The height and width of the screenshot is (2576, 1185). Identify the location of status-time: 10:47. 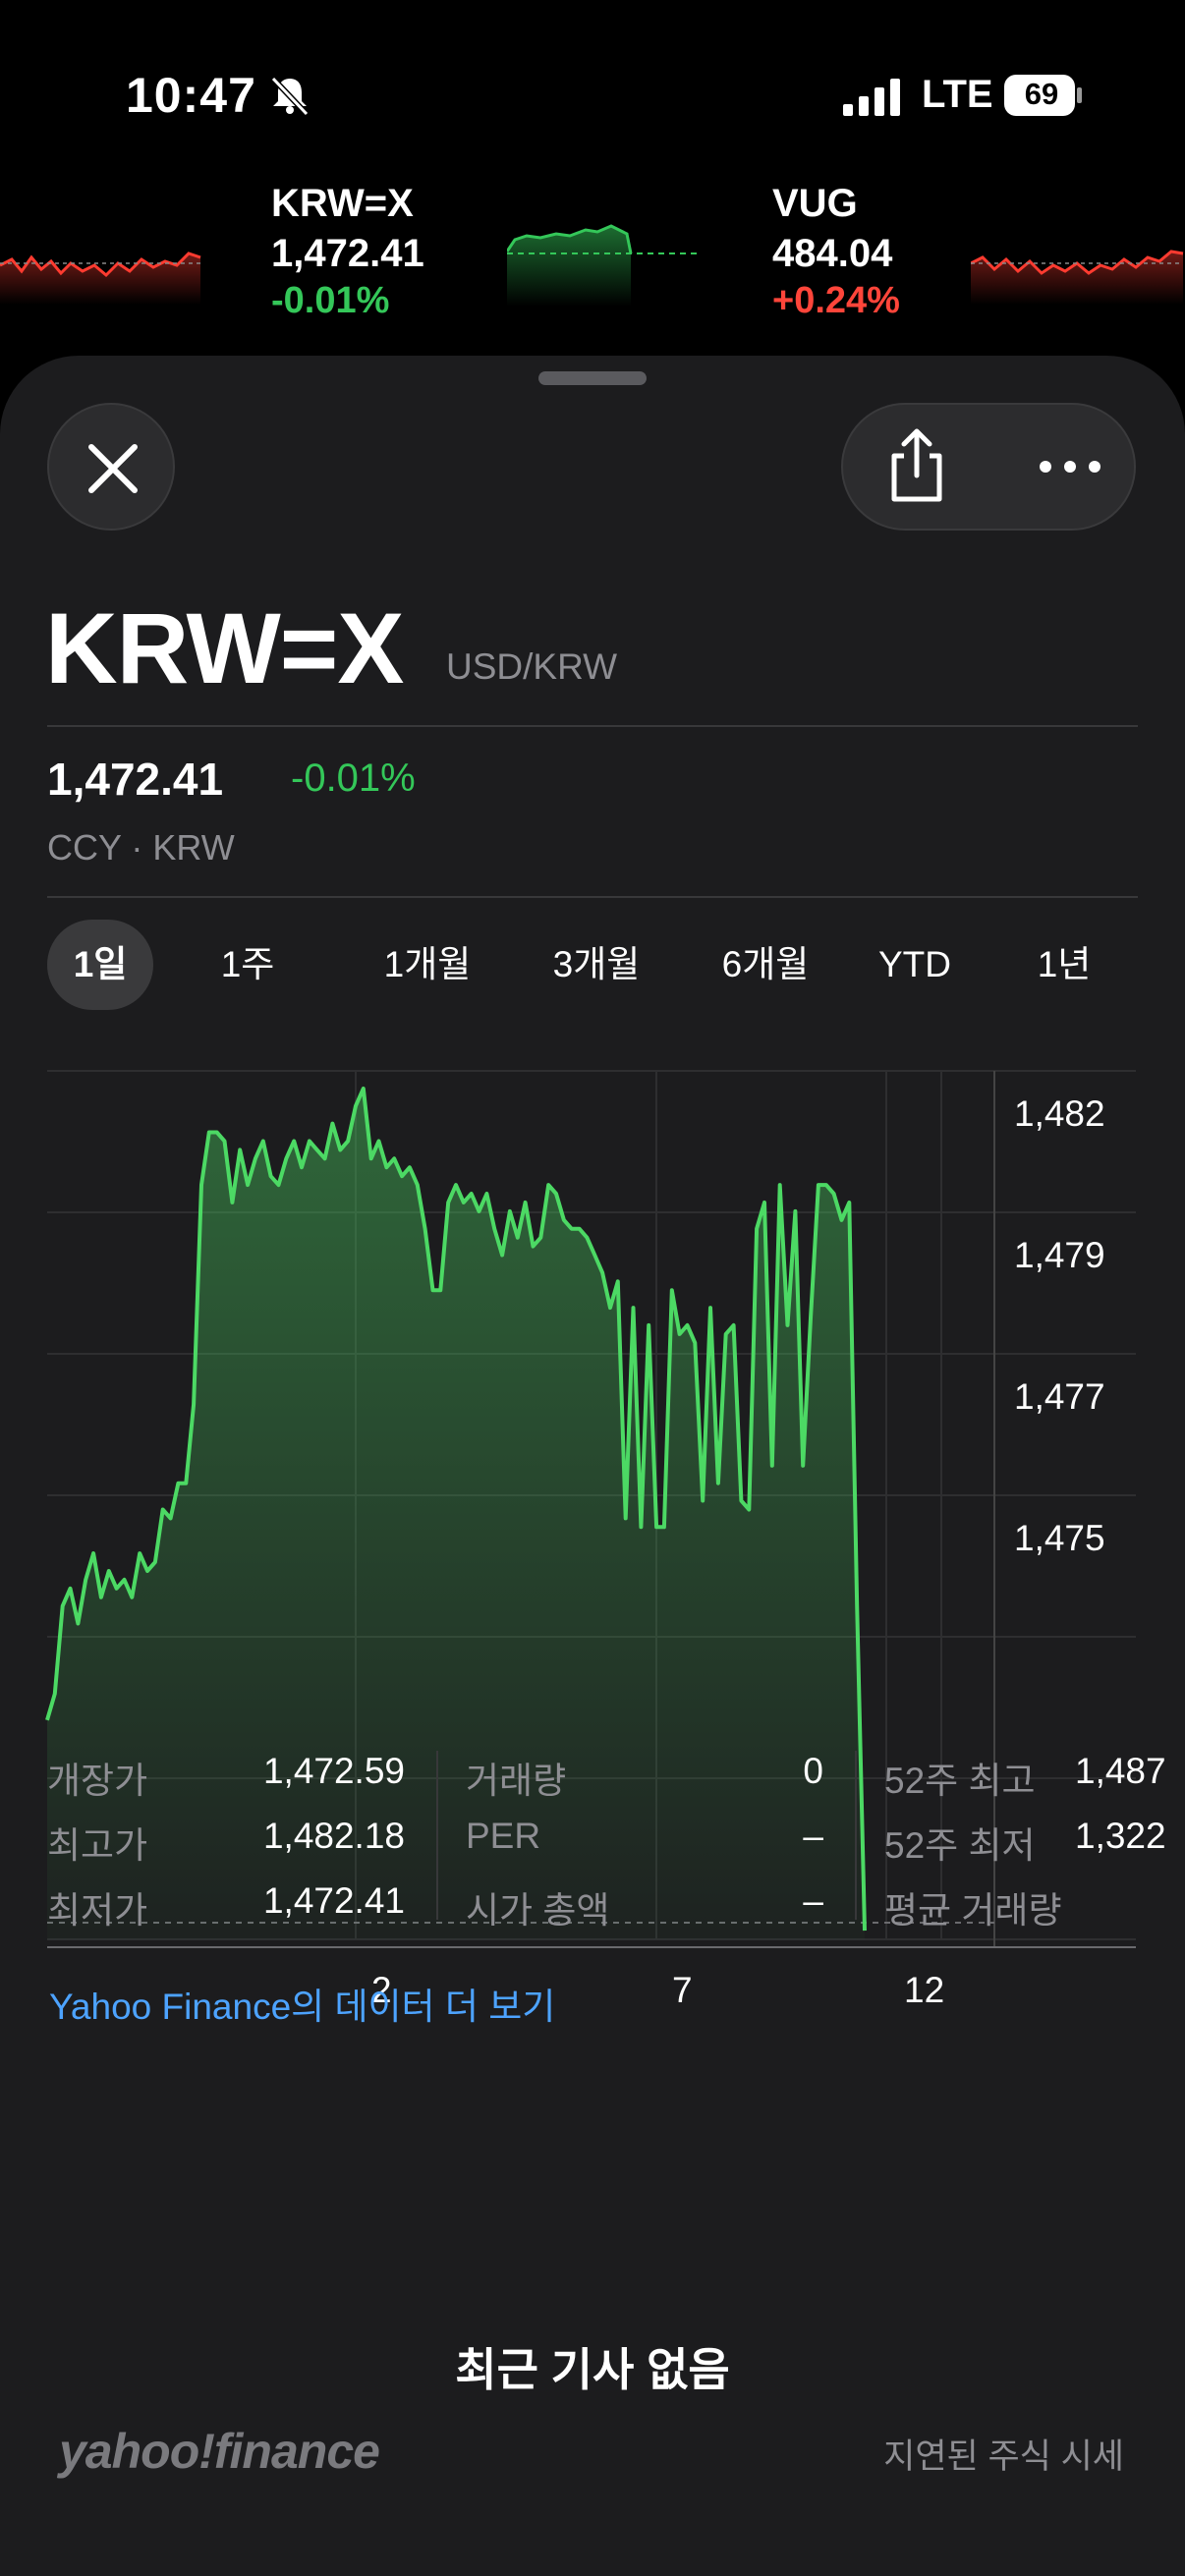
(191, 95).